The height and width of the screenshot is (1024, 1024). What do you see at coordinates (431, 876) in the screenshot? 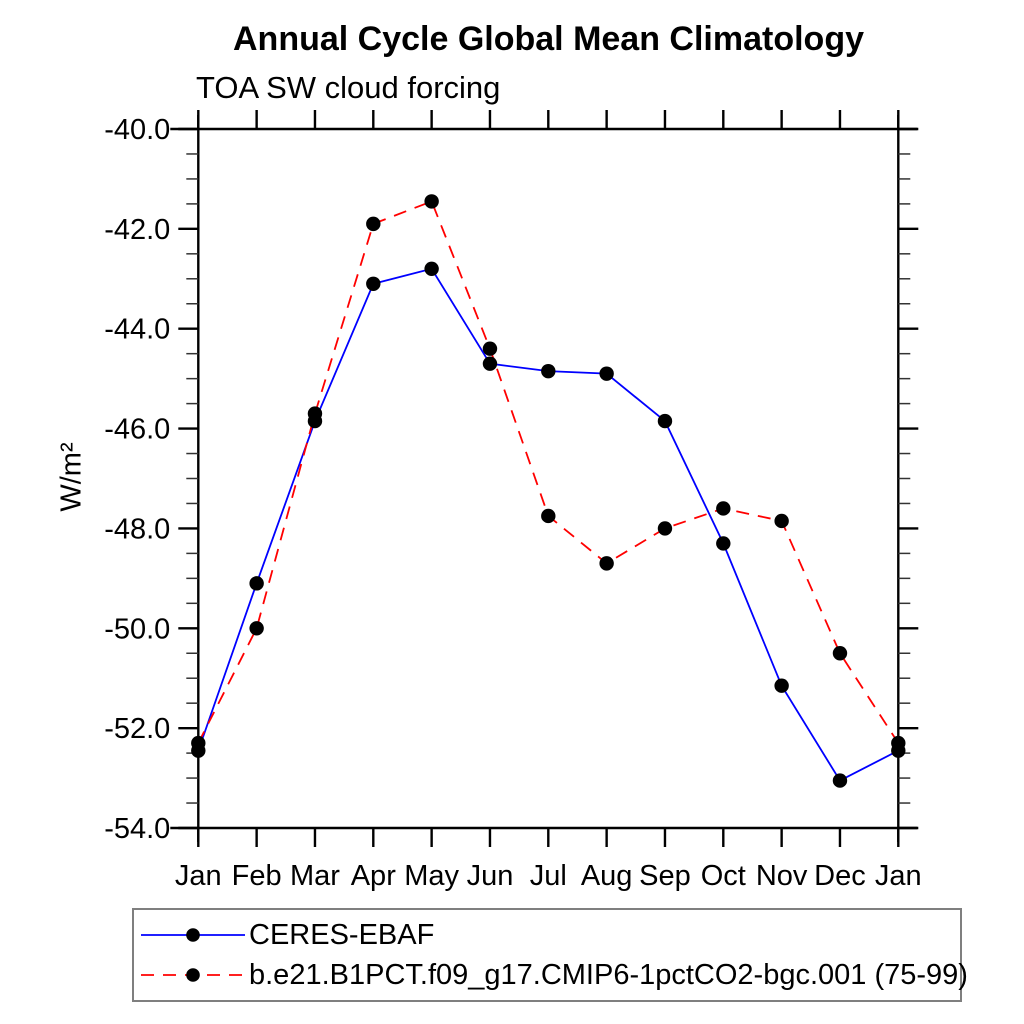
I see `x-tick-label: May` at bounding box center [431, 876].